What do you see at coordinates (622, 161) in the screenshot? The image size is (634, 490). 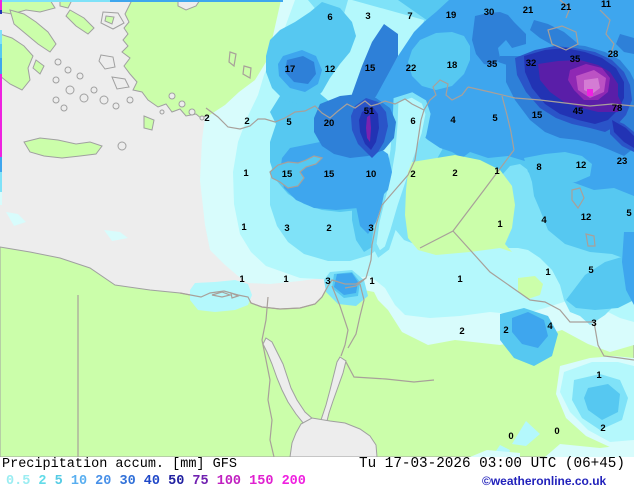 I see `svg-text: 23` at bounding box center [622, 161].